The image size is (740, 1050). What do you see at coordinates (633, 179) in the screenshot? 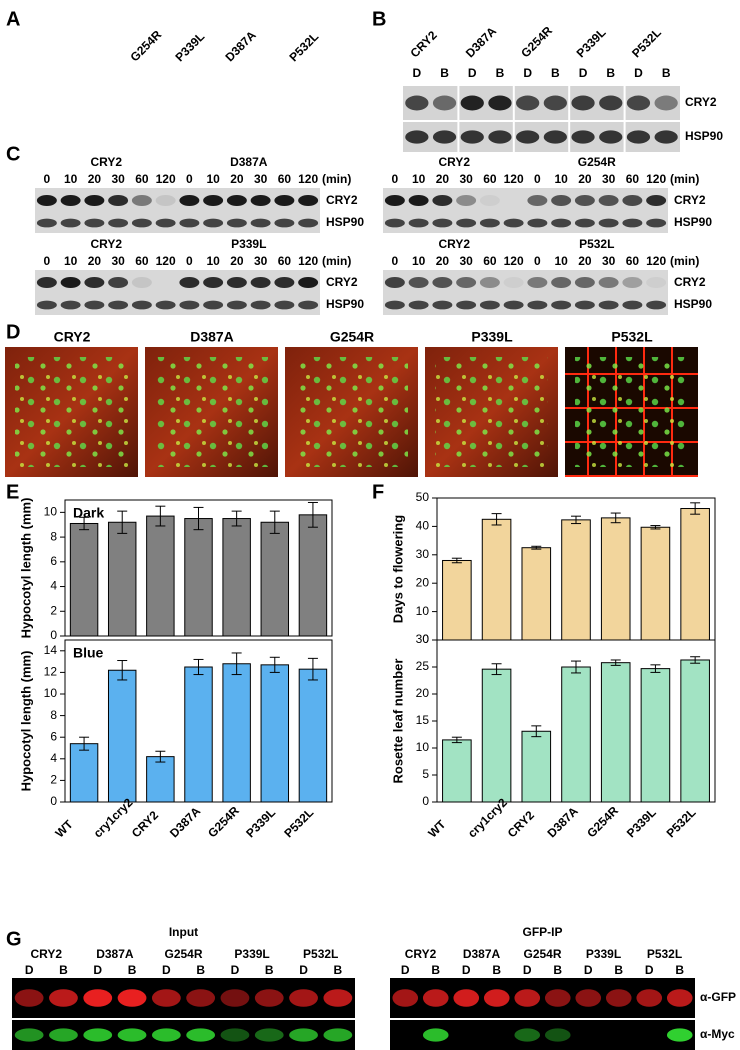
I see `time-label: 60` at bounding box center [633, 179].